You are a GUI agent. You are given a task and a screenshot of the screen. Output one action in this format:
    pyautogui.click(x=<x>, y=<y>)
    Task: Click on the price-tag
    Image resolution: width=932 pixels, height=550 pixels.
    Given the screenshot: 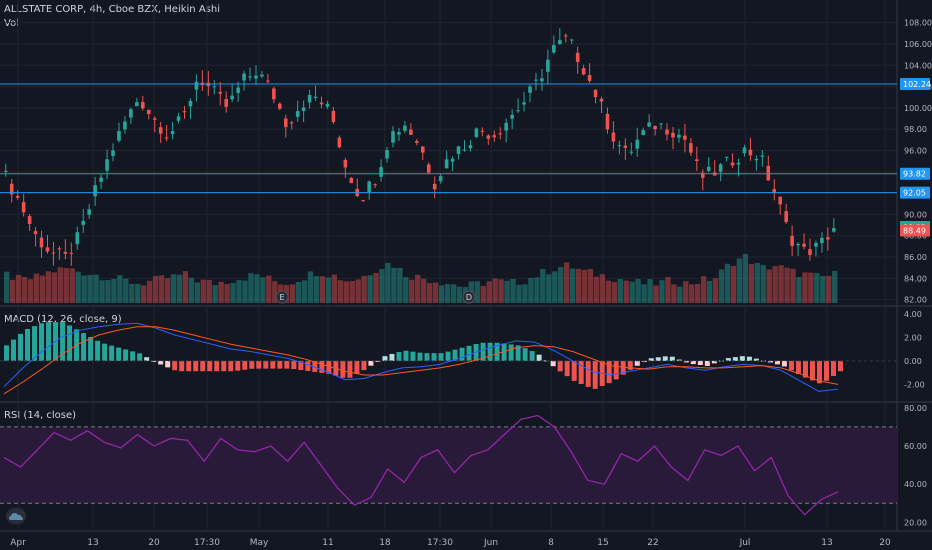 What is the action you would take?
    pyautogui.click(x=915, y=192)
    